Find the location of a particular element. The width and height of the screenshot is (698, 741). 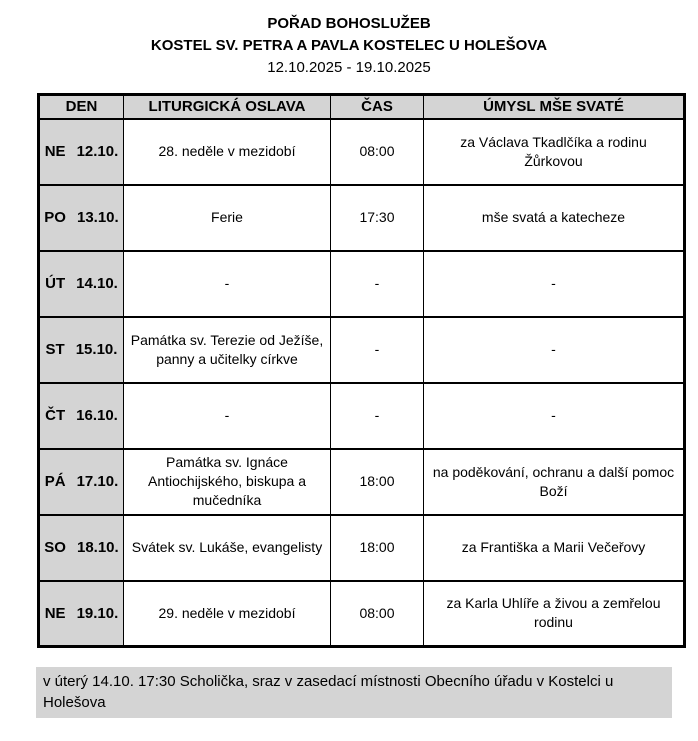

day-abbrev: PÁ is located at coordinates (55, 481).